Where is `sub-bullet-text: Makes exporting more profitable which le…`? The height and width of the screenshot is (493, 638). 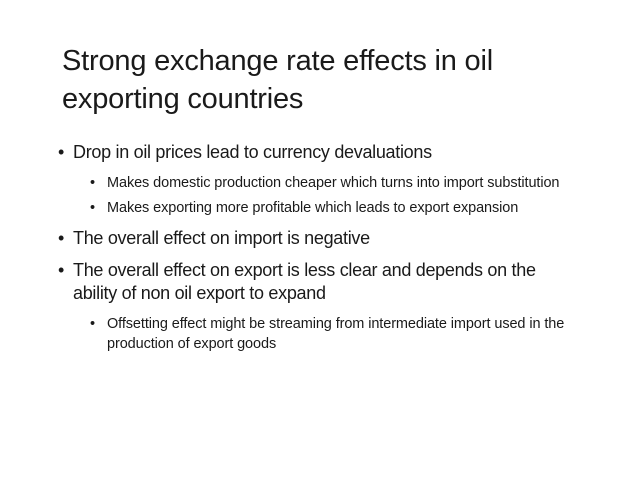 sub-bullet-text: Makes exporting more profitable which le… is located at coordinates (313, 208).